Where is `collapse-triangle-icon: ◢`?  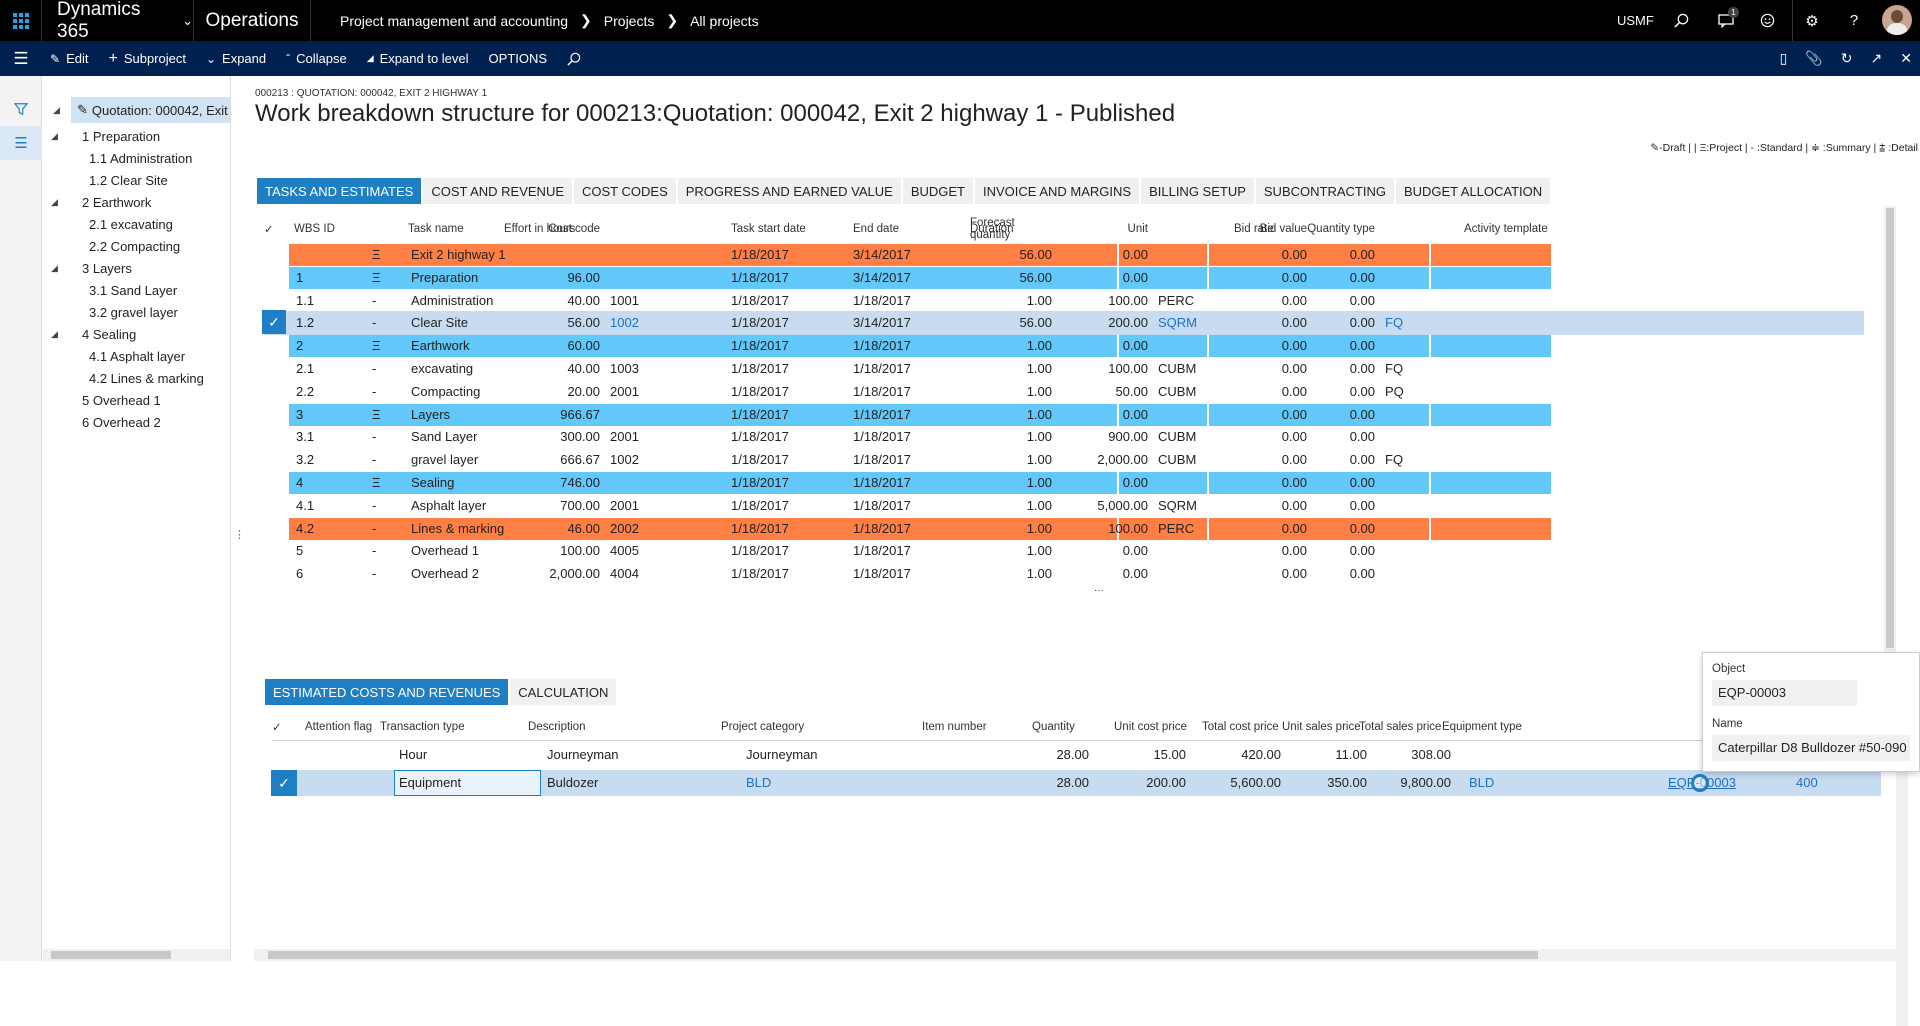 collapse-triangle-icon: ◢ is located at coordinates (56, 109).